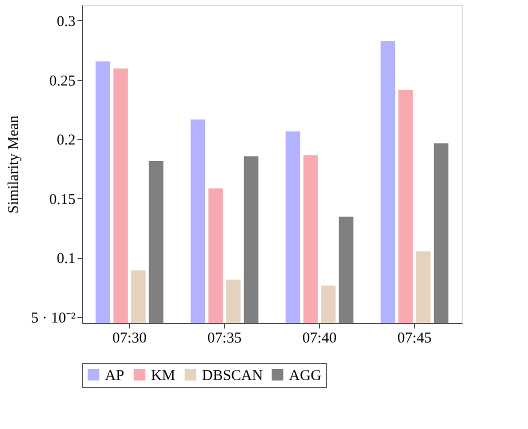 The height and width of the screenshot is (429, 528). What do you see at coordinates (224, 338) in the screenshot?
I see `x-tick-label: 07:35` at bounding box center [224, 338].